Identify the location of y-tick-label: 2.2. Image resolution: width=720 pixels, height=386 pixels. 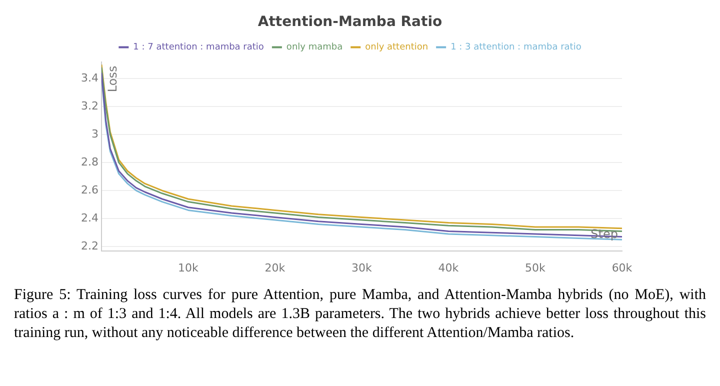
(89, 245).